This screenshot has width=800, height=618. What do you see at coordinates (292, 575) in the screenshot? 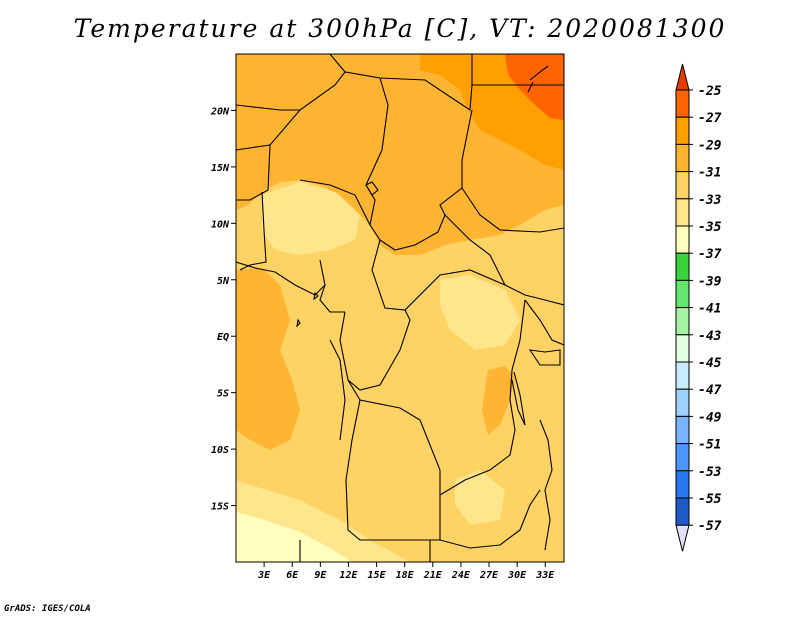
I see `lon-tick-label: 6E` at bounding box center [292, 575].